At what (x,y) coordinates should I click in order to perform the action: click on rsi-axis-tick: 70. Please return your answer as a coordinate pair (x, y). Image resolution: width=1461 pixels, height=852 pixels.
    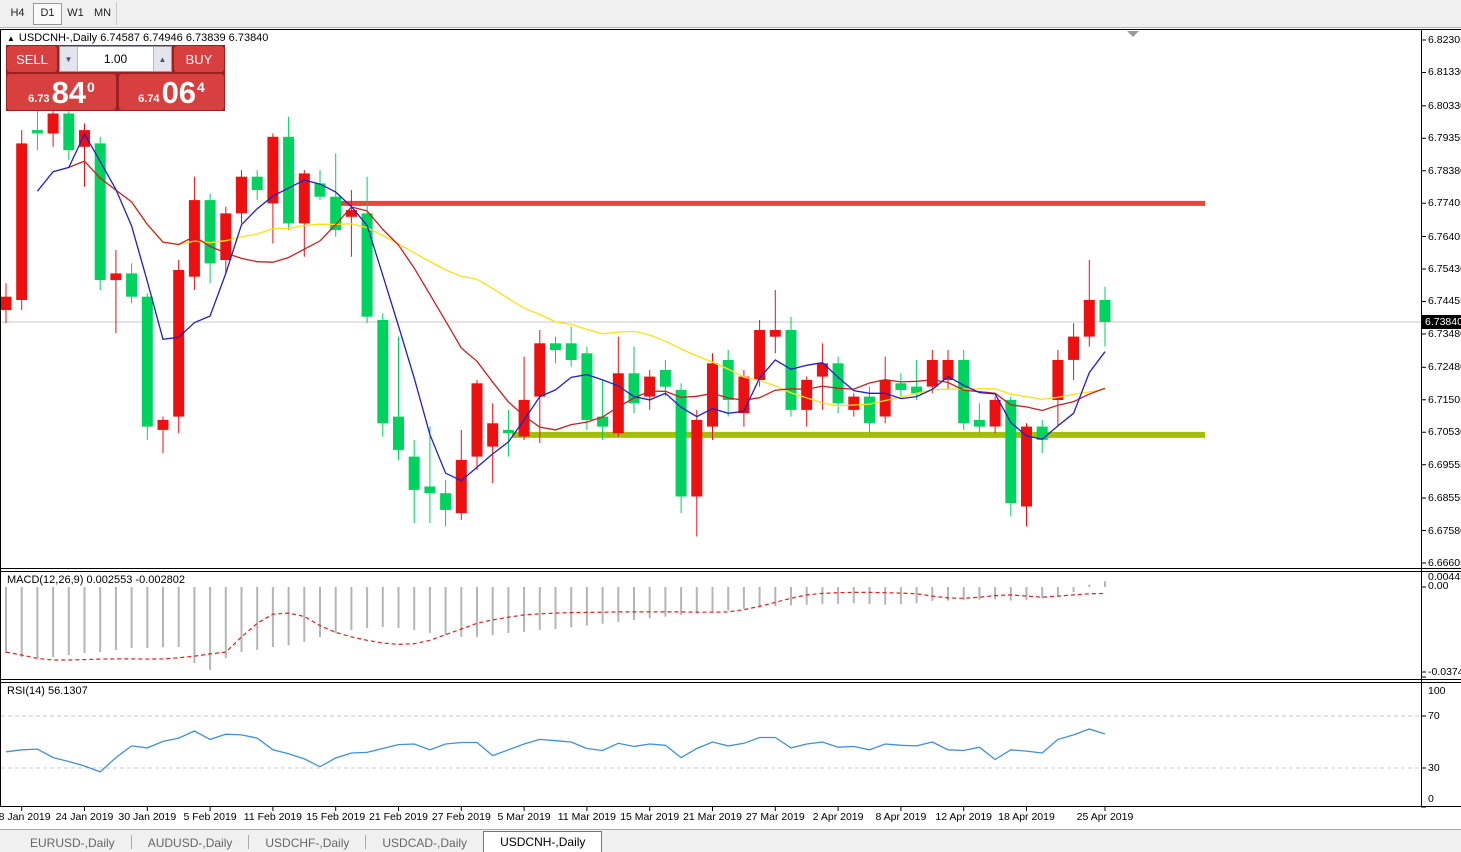
    Looking at the image, I should click on (1434, 716).